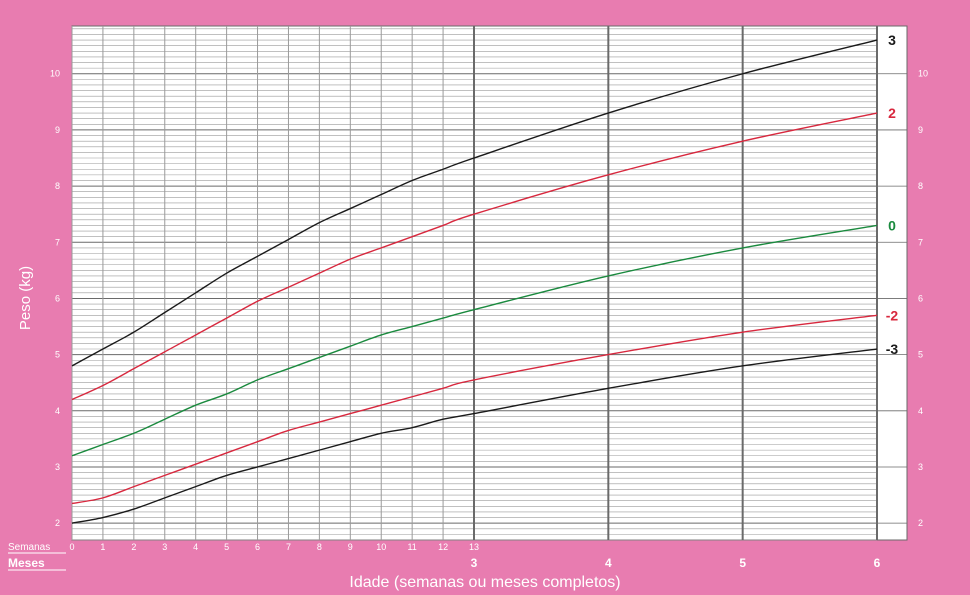  What do you see at coordinates (484, 582) in the screenshot?
I see `x-axis-title: Idade (semanas ou meses completos)` at bounding box center [484, 582].